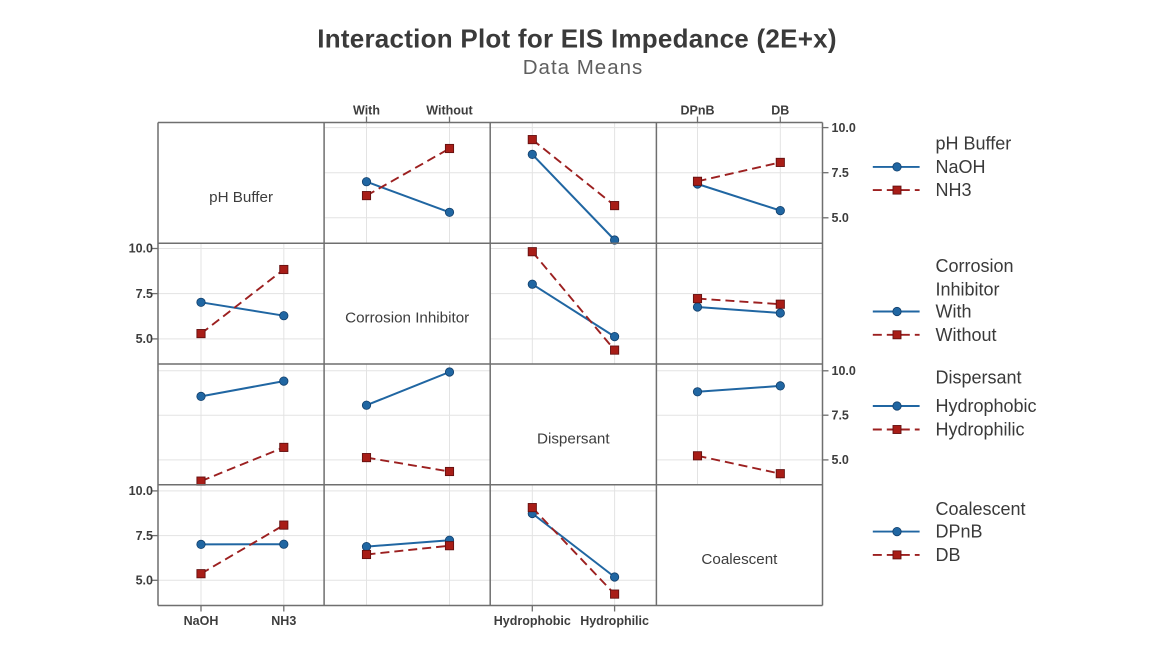 The height and width of the screenshot is (658, 1170). What do you see at coordinates (407, 318) in the screenshot?
I see `svg-text: Corrosion Inhibitor` at bounding box center [407, 318].